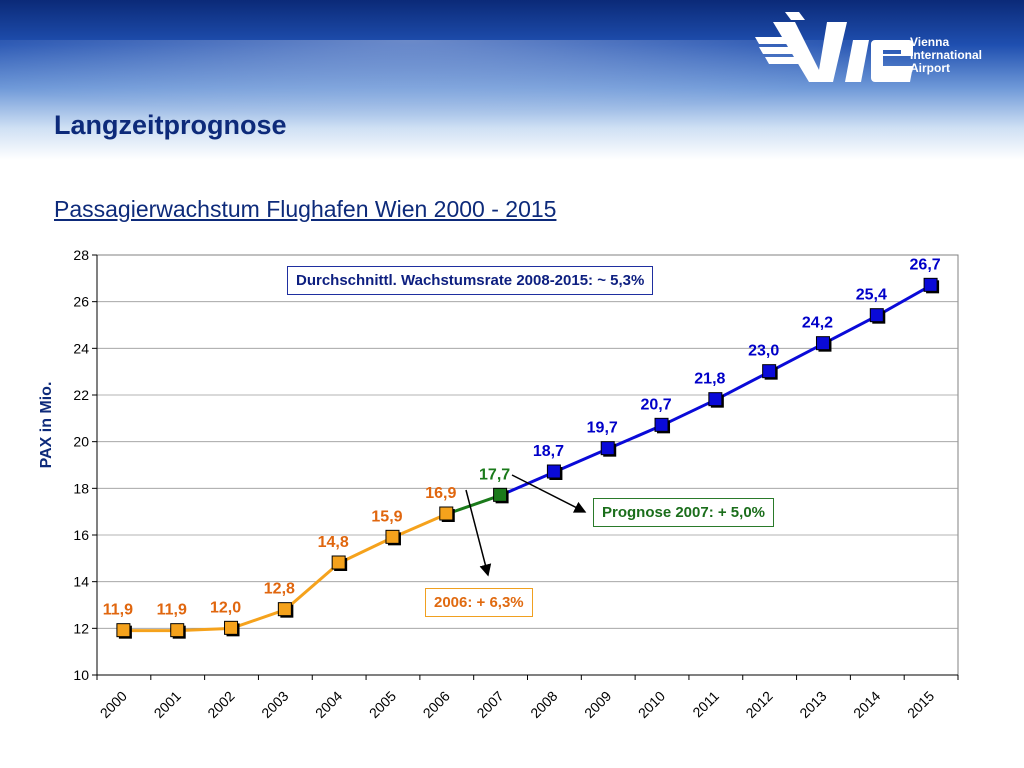 The width and height of the screenshot is (1024, 768). I want to click on logo-line-1: Vienna, so click(930, 42).